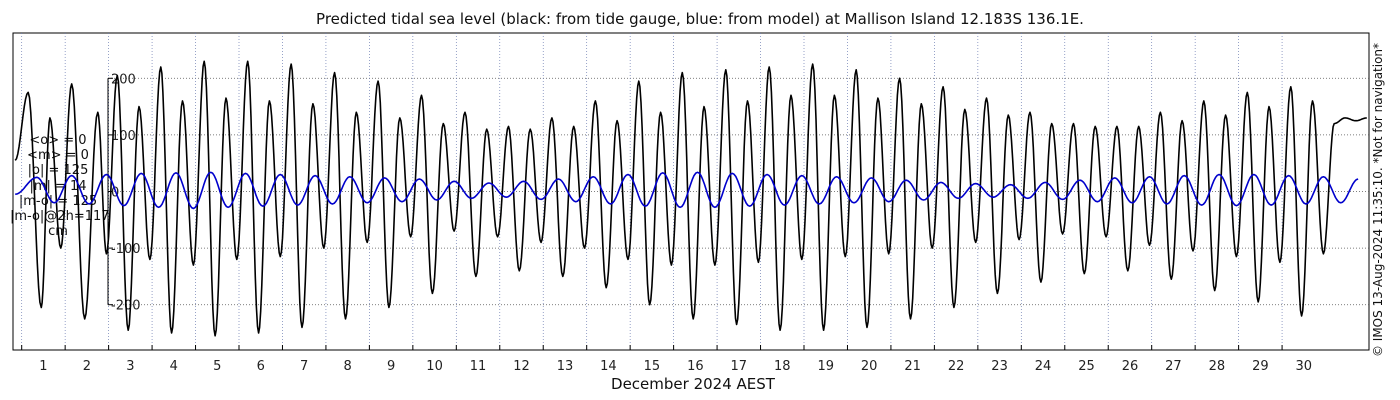 This screenshot has width=1400, height=400. What do you see at coordinates (130, 366) in the screenshot?
I see `x-tick-label: 3` at bounding box center [130, 366].